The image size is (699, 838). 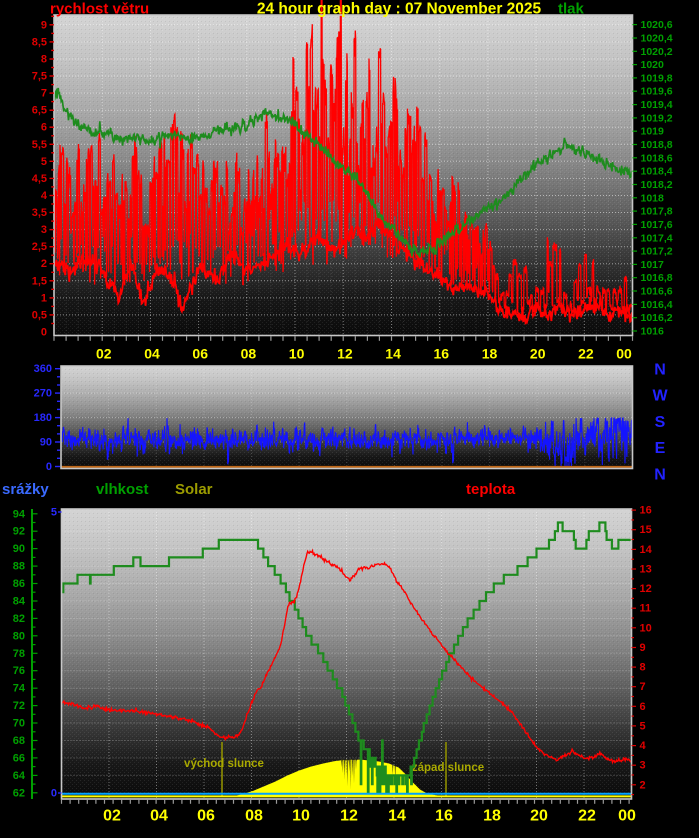 What do you see at coordinates (653, 65) in the screenshot?
I see `svg-text: 1020` at bounding box center [653, 65].